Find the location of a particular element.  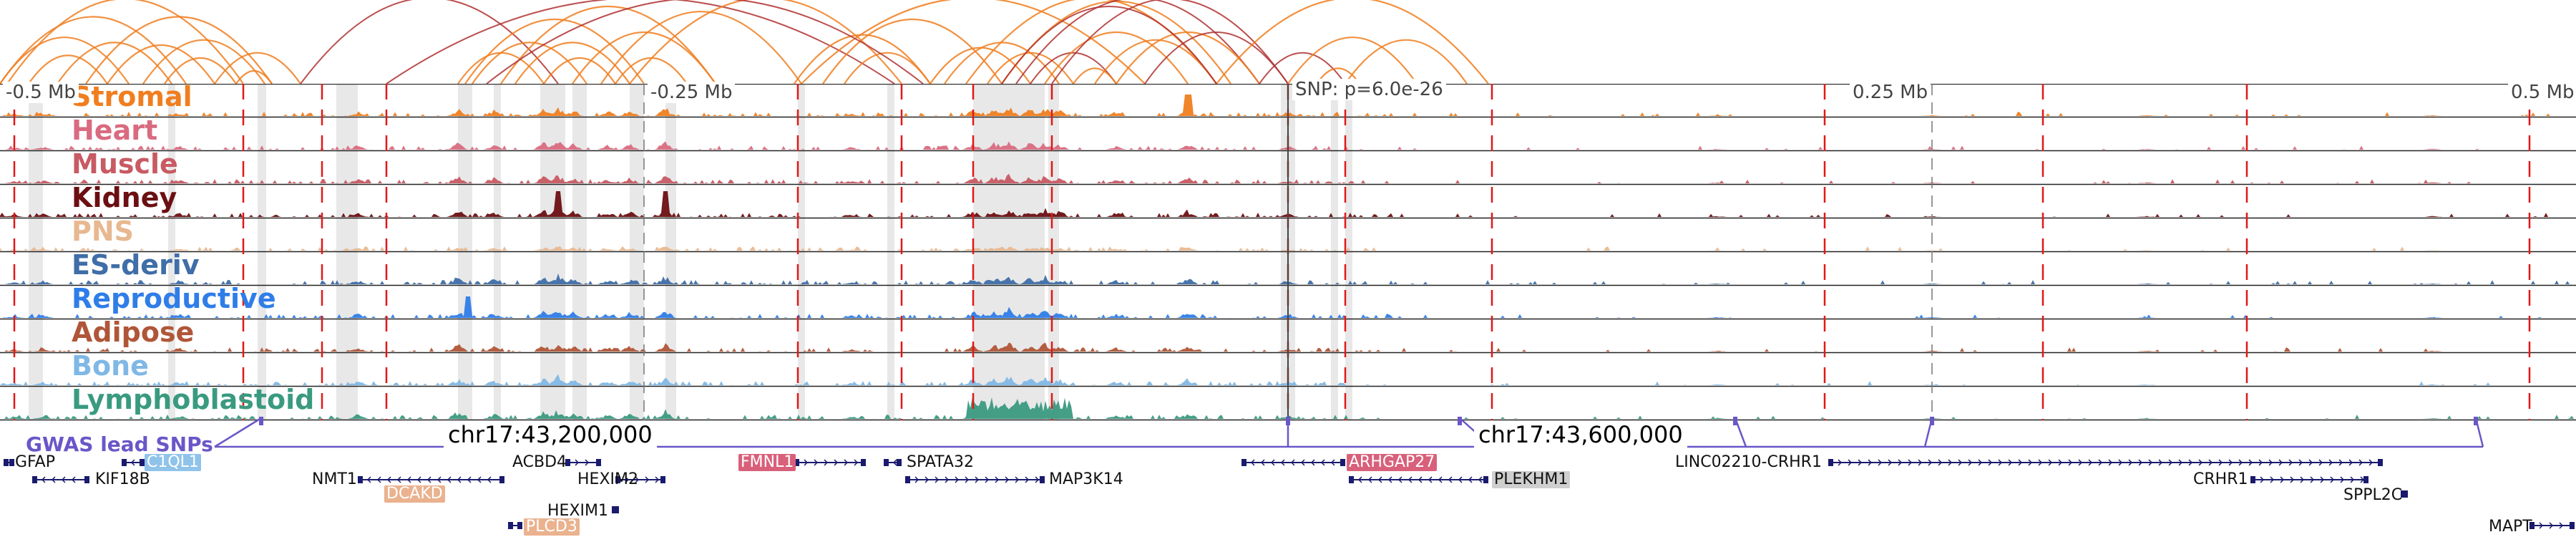

axis-mid-left-label: -0.25 Mb is located at coordinates (692, 92).